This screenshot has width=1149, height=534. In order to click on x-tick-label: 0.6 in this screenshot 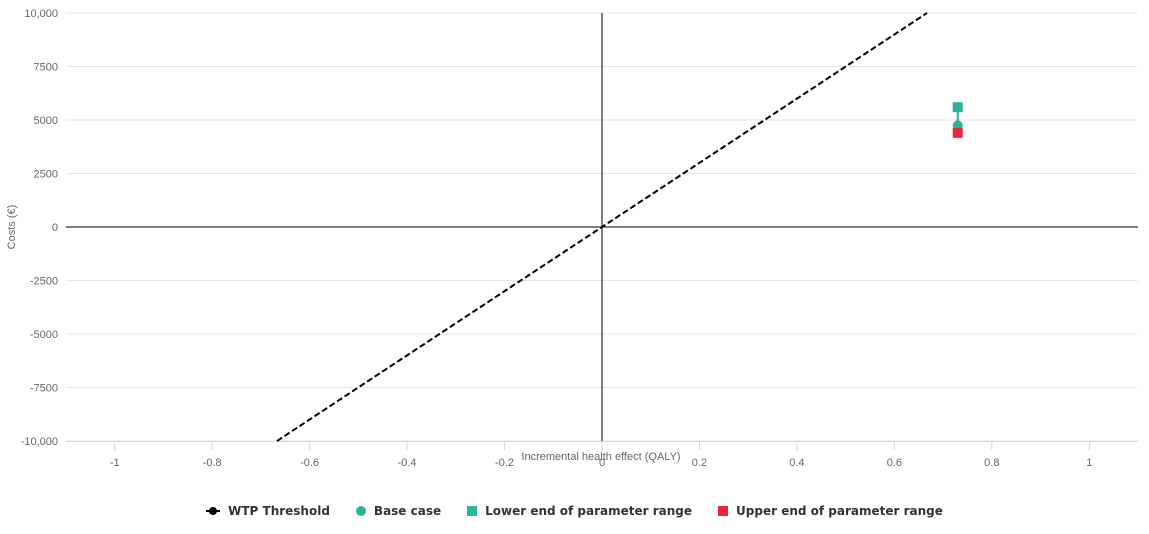, I will do `click(894, 463)`.